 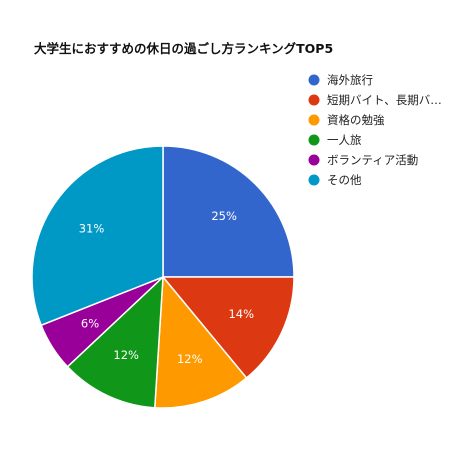 I want to click on legend-label-0: 海外旅行, so click(x=350, y=80).